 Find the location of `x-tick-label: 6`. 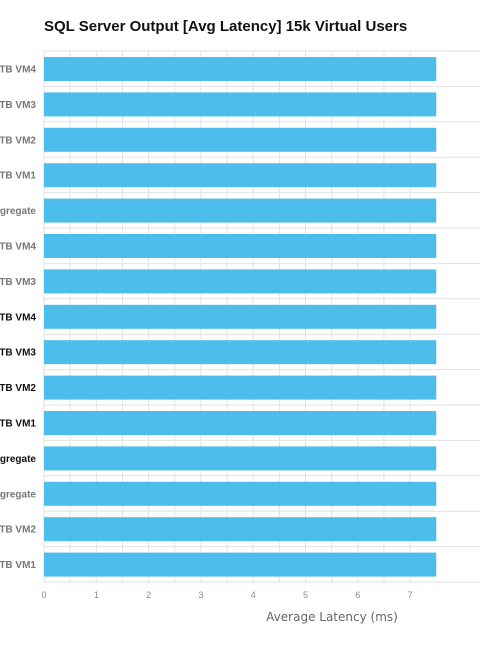

x-tick-label: 6 is located at coordinates (357, 595).